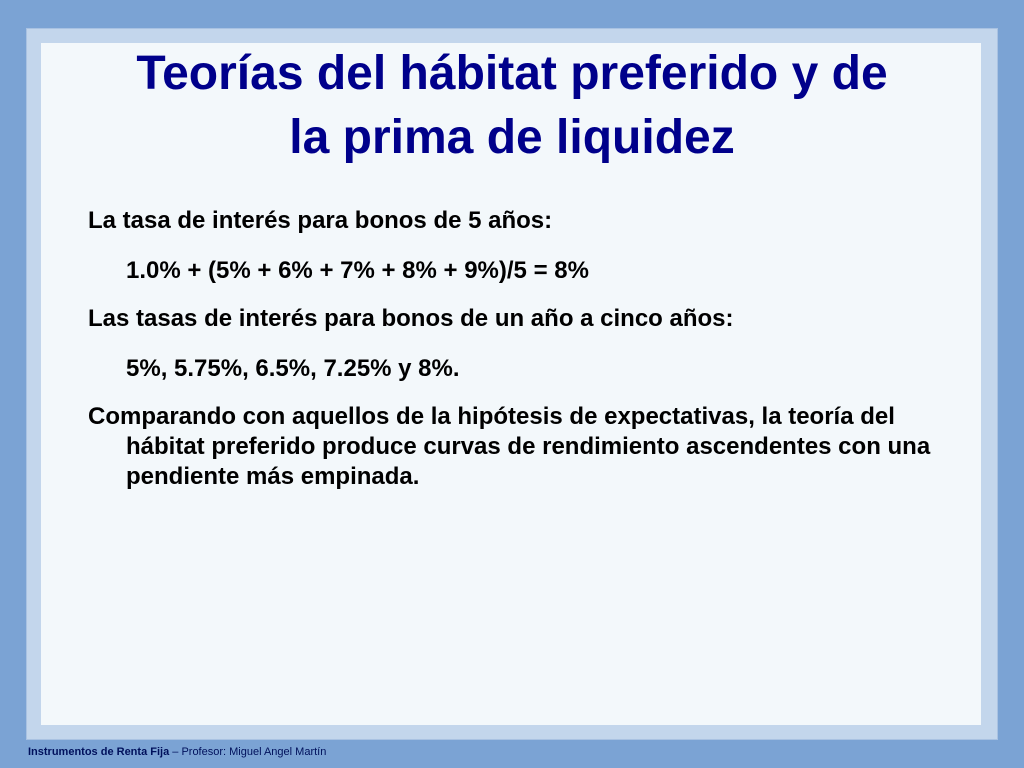  What do you see at coordinates (254, 752) in the screenshot?
I see `footer-professor: Profesor: Miguel Angel Martín` at bounding box center [254, 752].